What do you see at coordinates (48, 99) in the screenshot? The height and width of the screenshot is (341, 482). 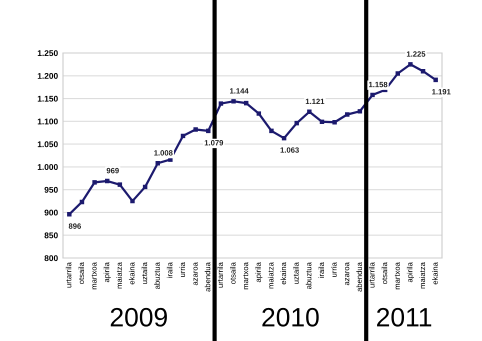 I see `y-tick-label: 1.150` at bounding box center [48, 99].